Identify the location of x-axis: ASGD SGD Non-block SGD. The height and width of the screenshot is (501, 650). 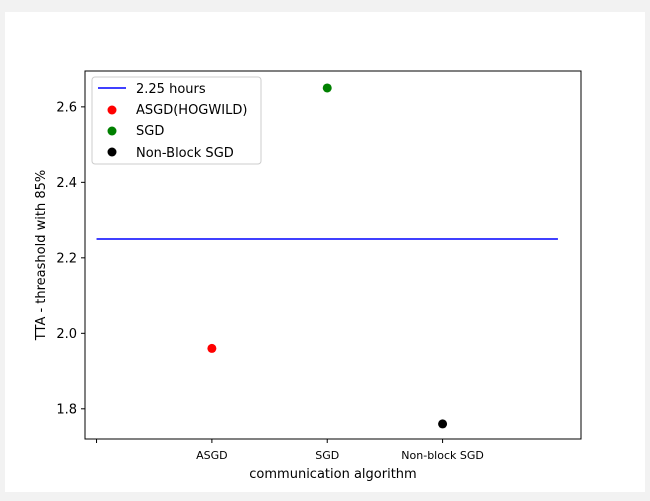
(290, 450).